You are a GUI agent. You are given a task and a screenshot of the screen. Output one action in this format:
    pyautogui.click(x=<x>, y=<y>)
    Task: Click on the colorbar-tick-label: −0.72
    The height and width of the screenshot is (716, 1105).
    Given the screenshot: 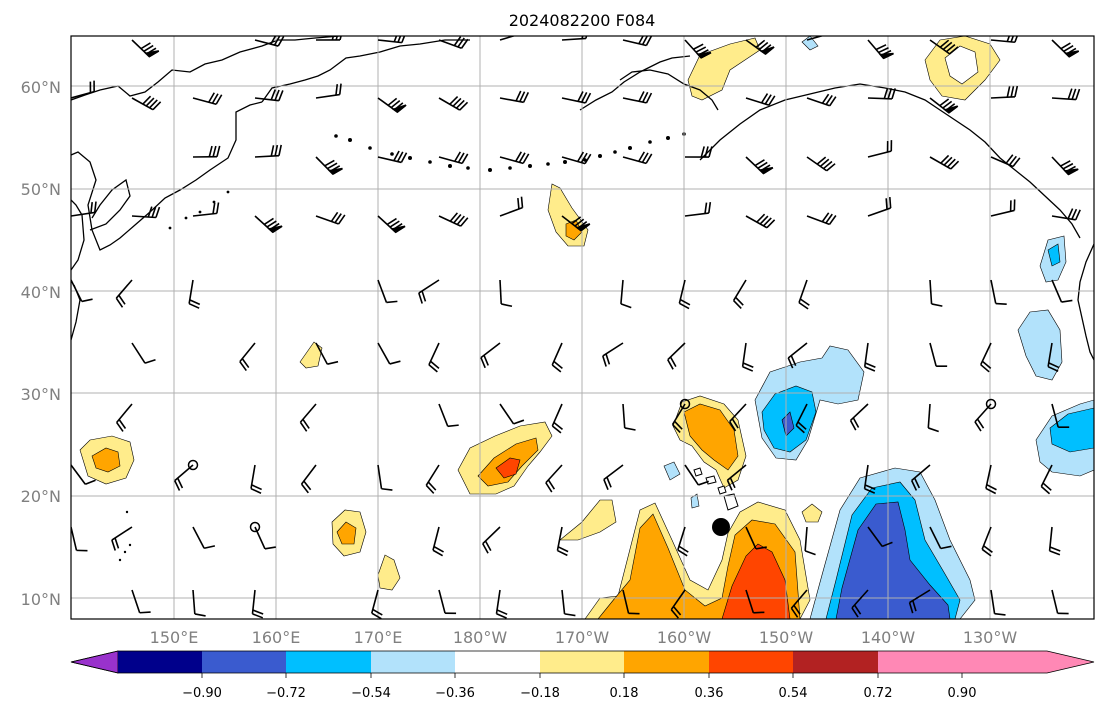 What is the action you would take?
    pyautogui.click(x=286, y=693)
    